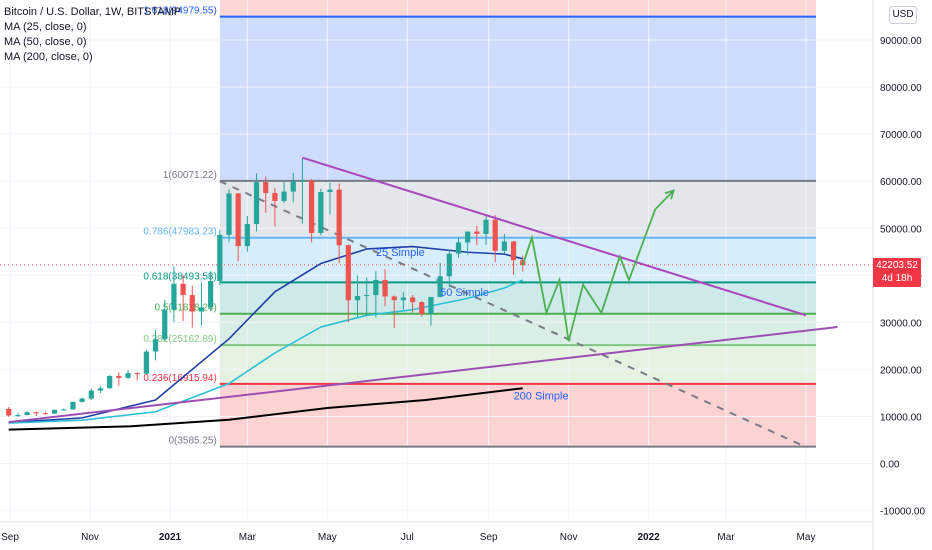  Describe the element at coordinates (541, 396) in the screenshot. I see `ma-annotation: 200 Simple` at that location.